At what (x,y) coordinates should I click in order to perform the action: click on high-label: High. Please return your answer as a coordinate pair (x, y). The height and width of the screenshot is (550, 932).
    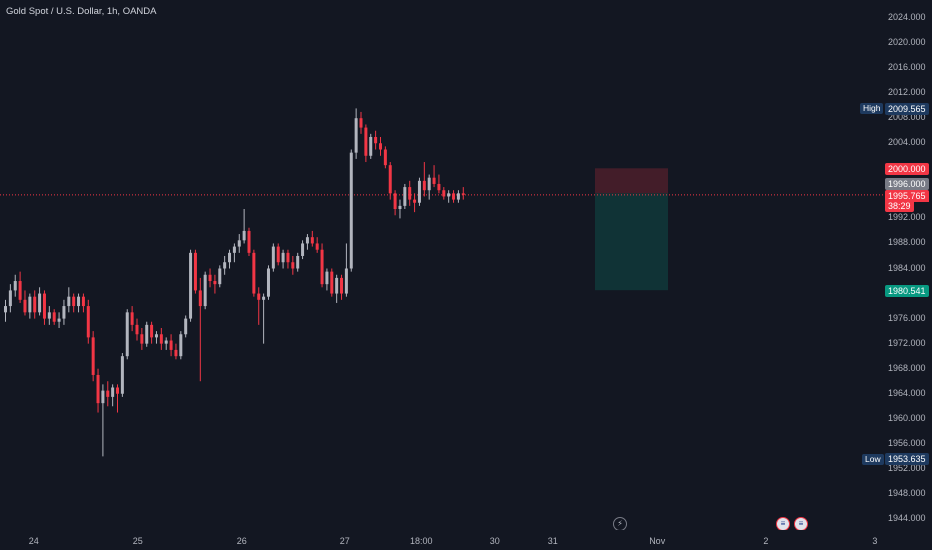
    Looking at the image, I should click on (872, 108).